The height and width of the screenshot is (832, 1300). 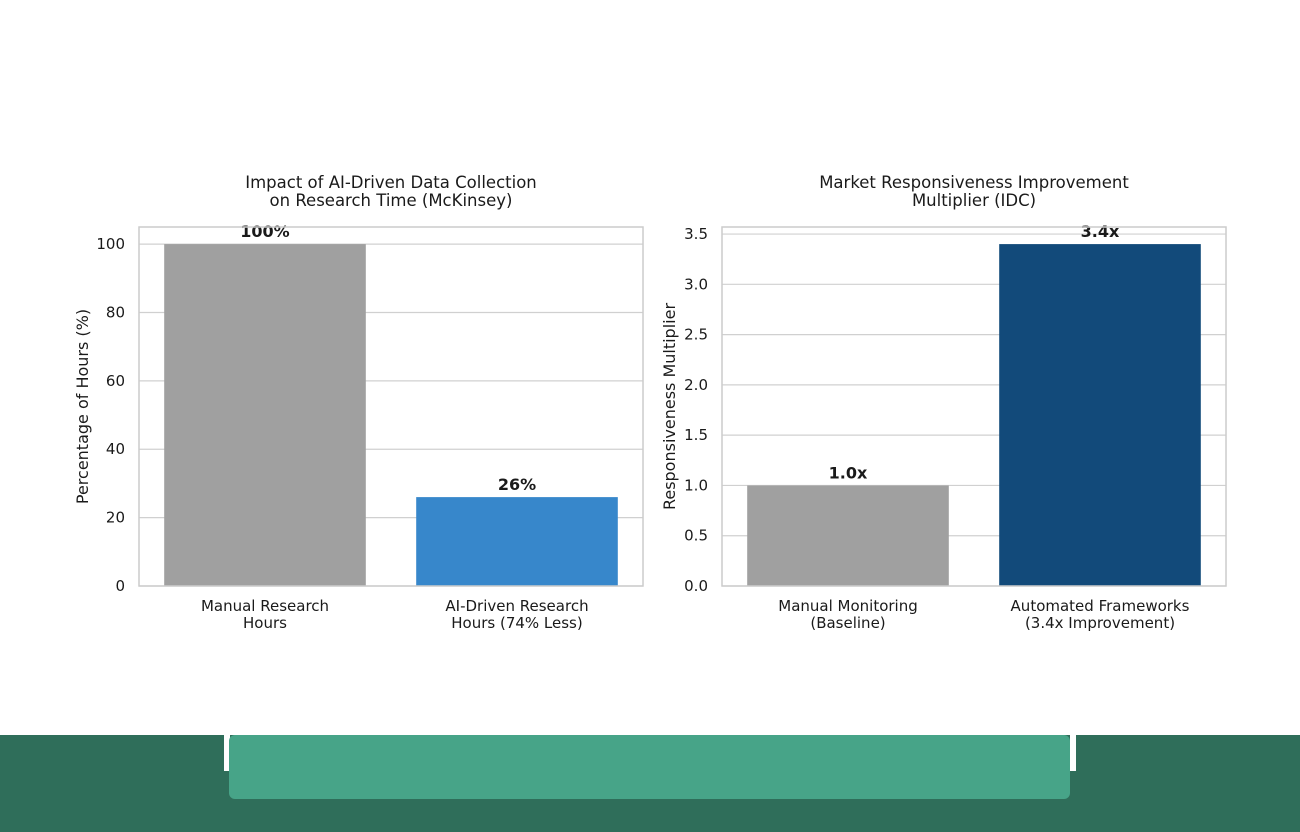 I want to click on chart1-ytick-label: 60, so click(x=115, y=381).